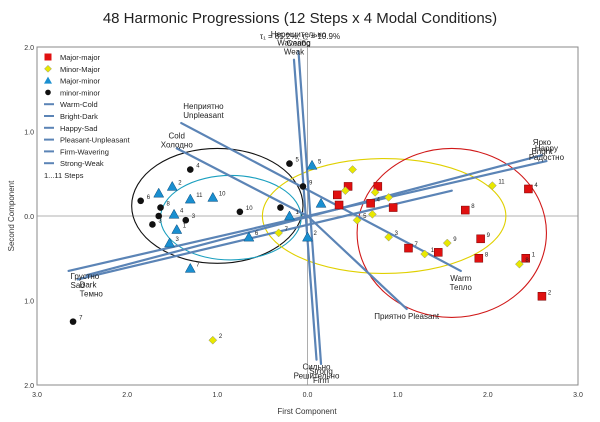 This screenshot has width=600, height=422. I want to click on vector-label-start: Wavering Weak, so click(294, 48).